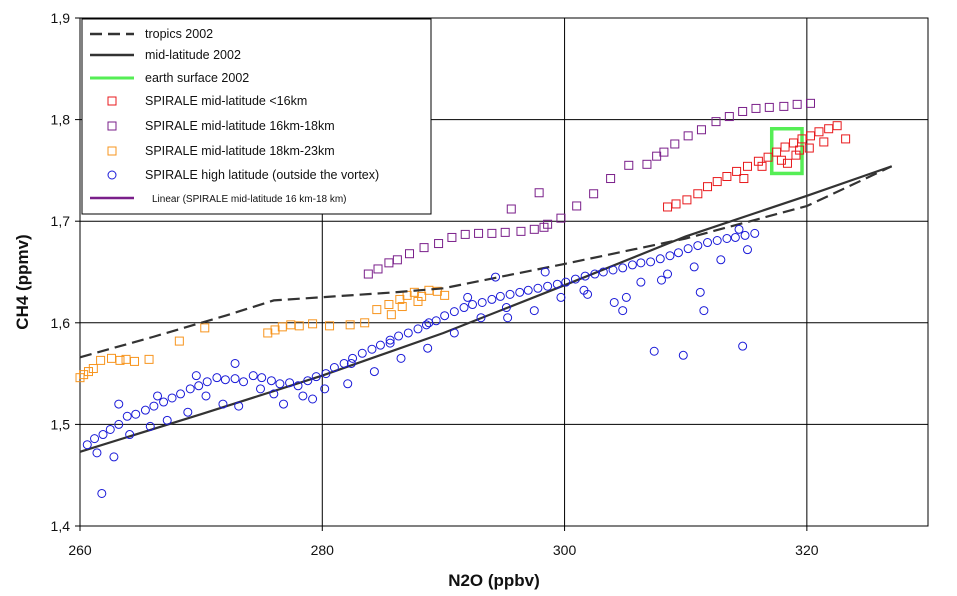 The image size is (957, 596). Describe the element at coordinates (61, 424) in the screenshot. I see `y-tick-label: 1,5` at that location.